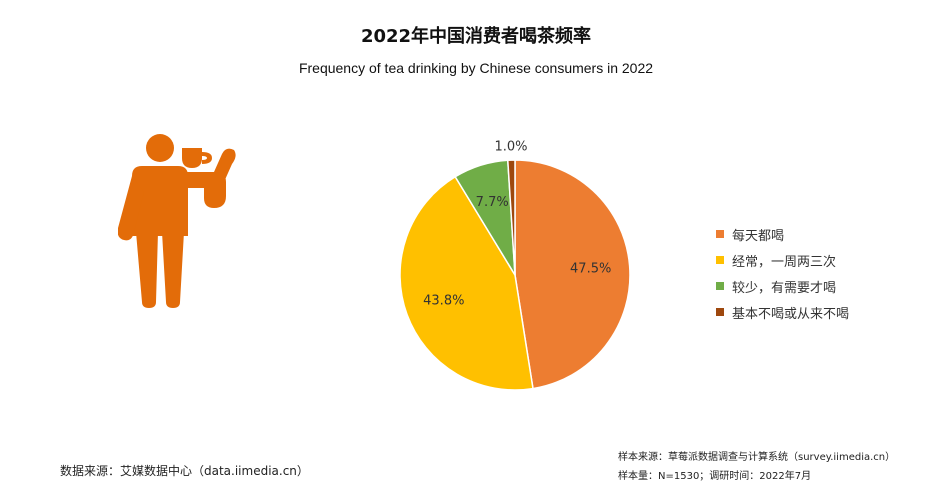 Image resolution: width=952 pixels, height=489 pixels. What do you see at coordinates (757, 457) in the screenshot?
I see `sample-source: 样本来源：草莓派数据调查与计算系统（survey.iimedia.cn）` at bounding box center [757, 457].